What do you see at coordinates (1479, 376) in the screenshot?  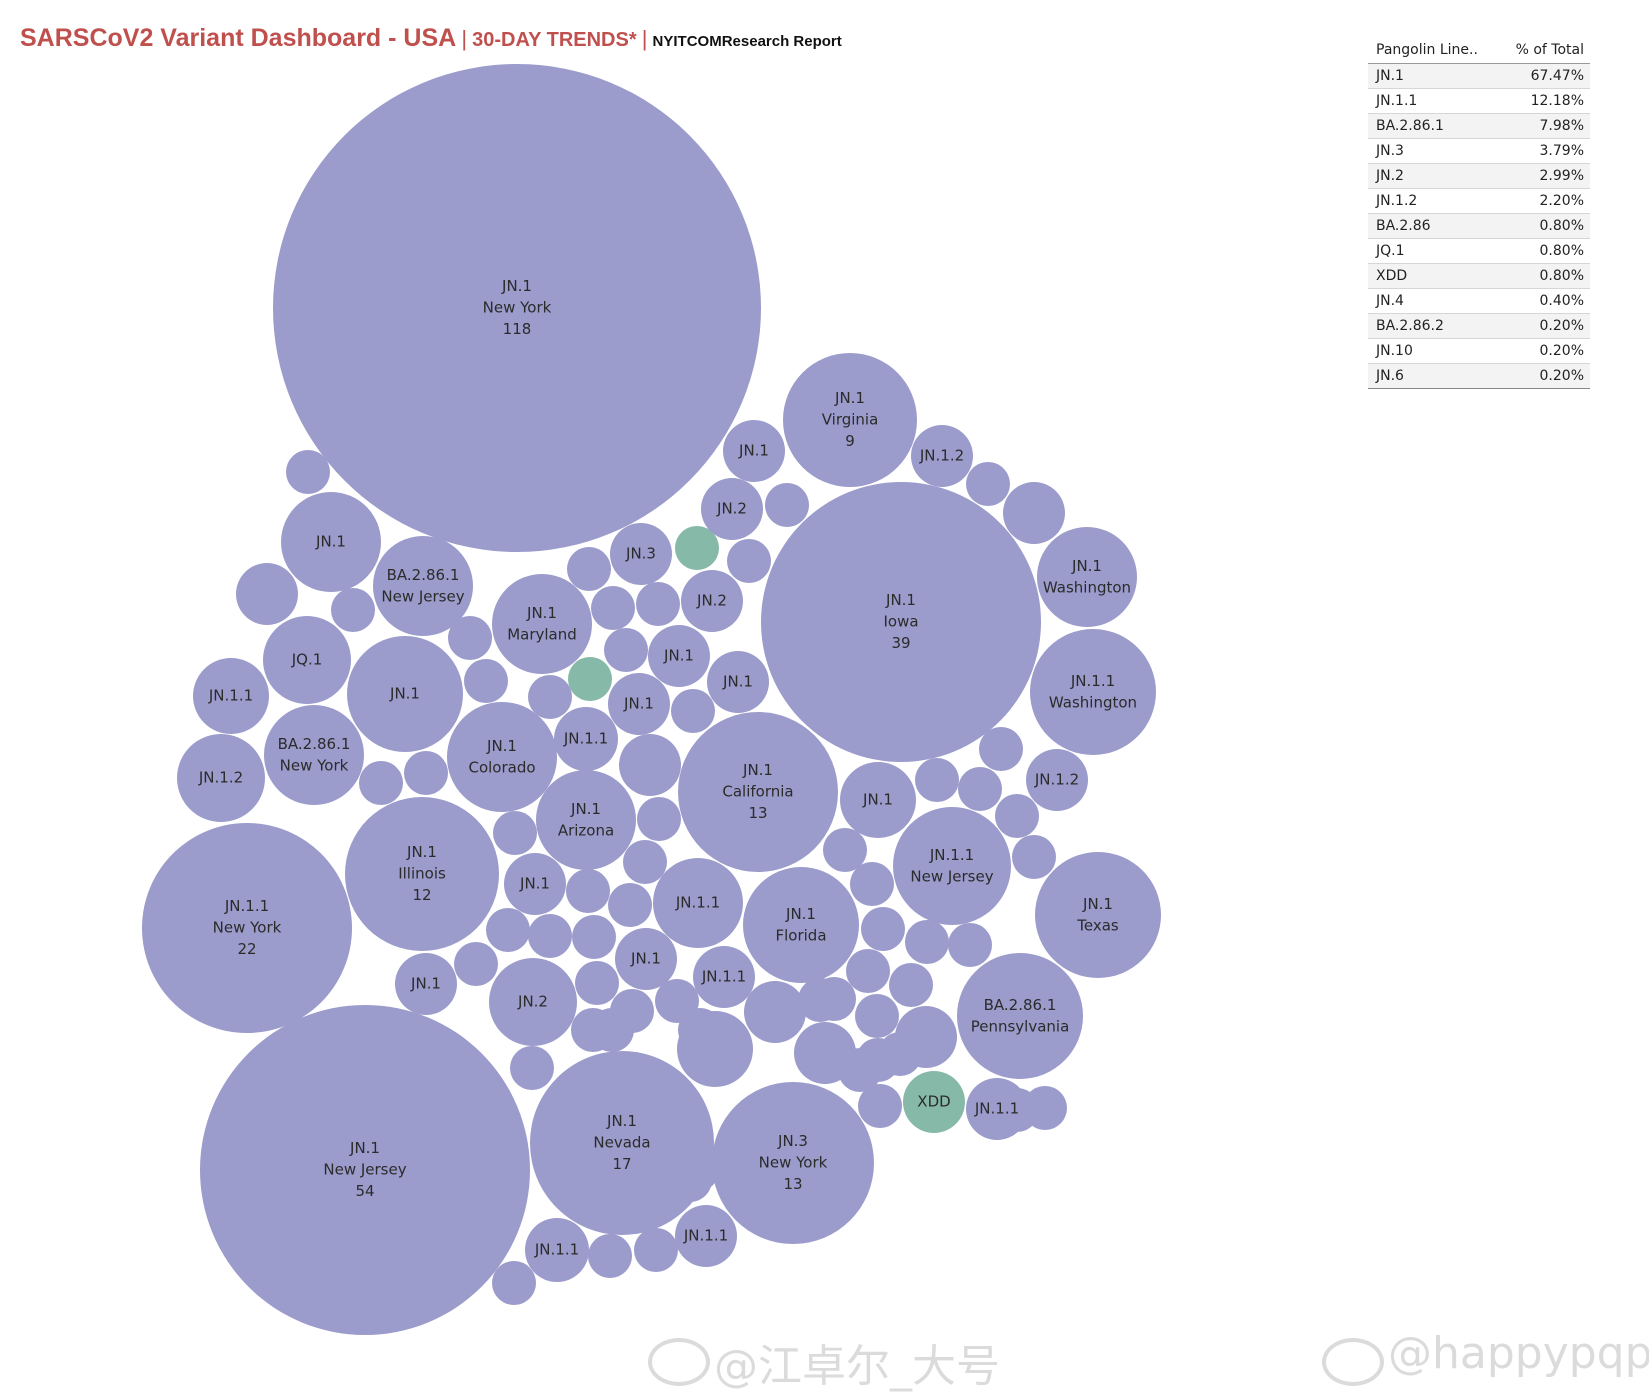 I see `table-row: JN.6 0.20%` at bounding box center [1479, 376].